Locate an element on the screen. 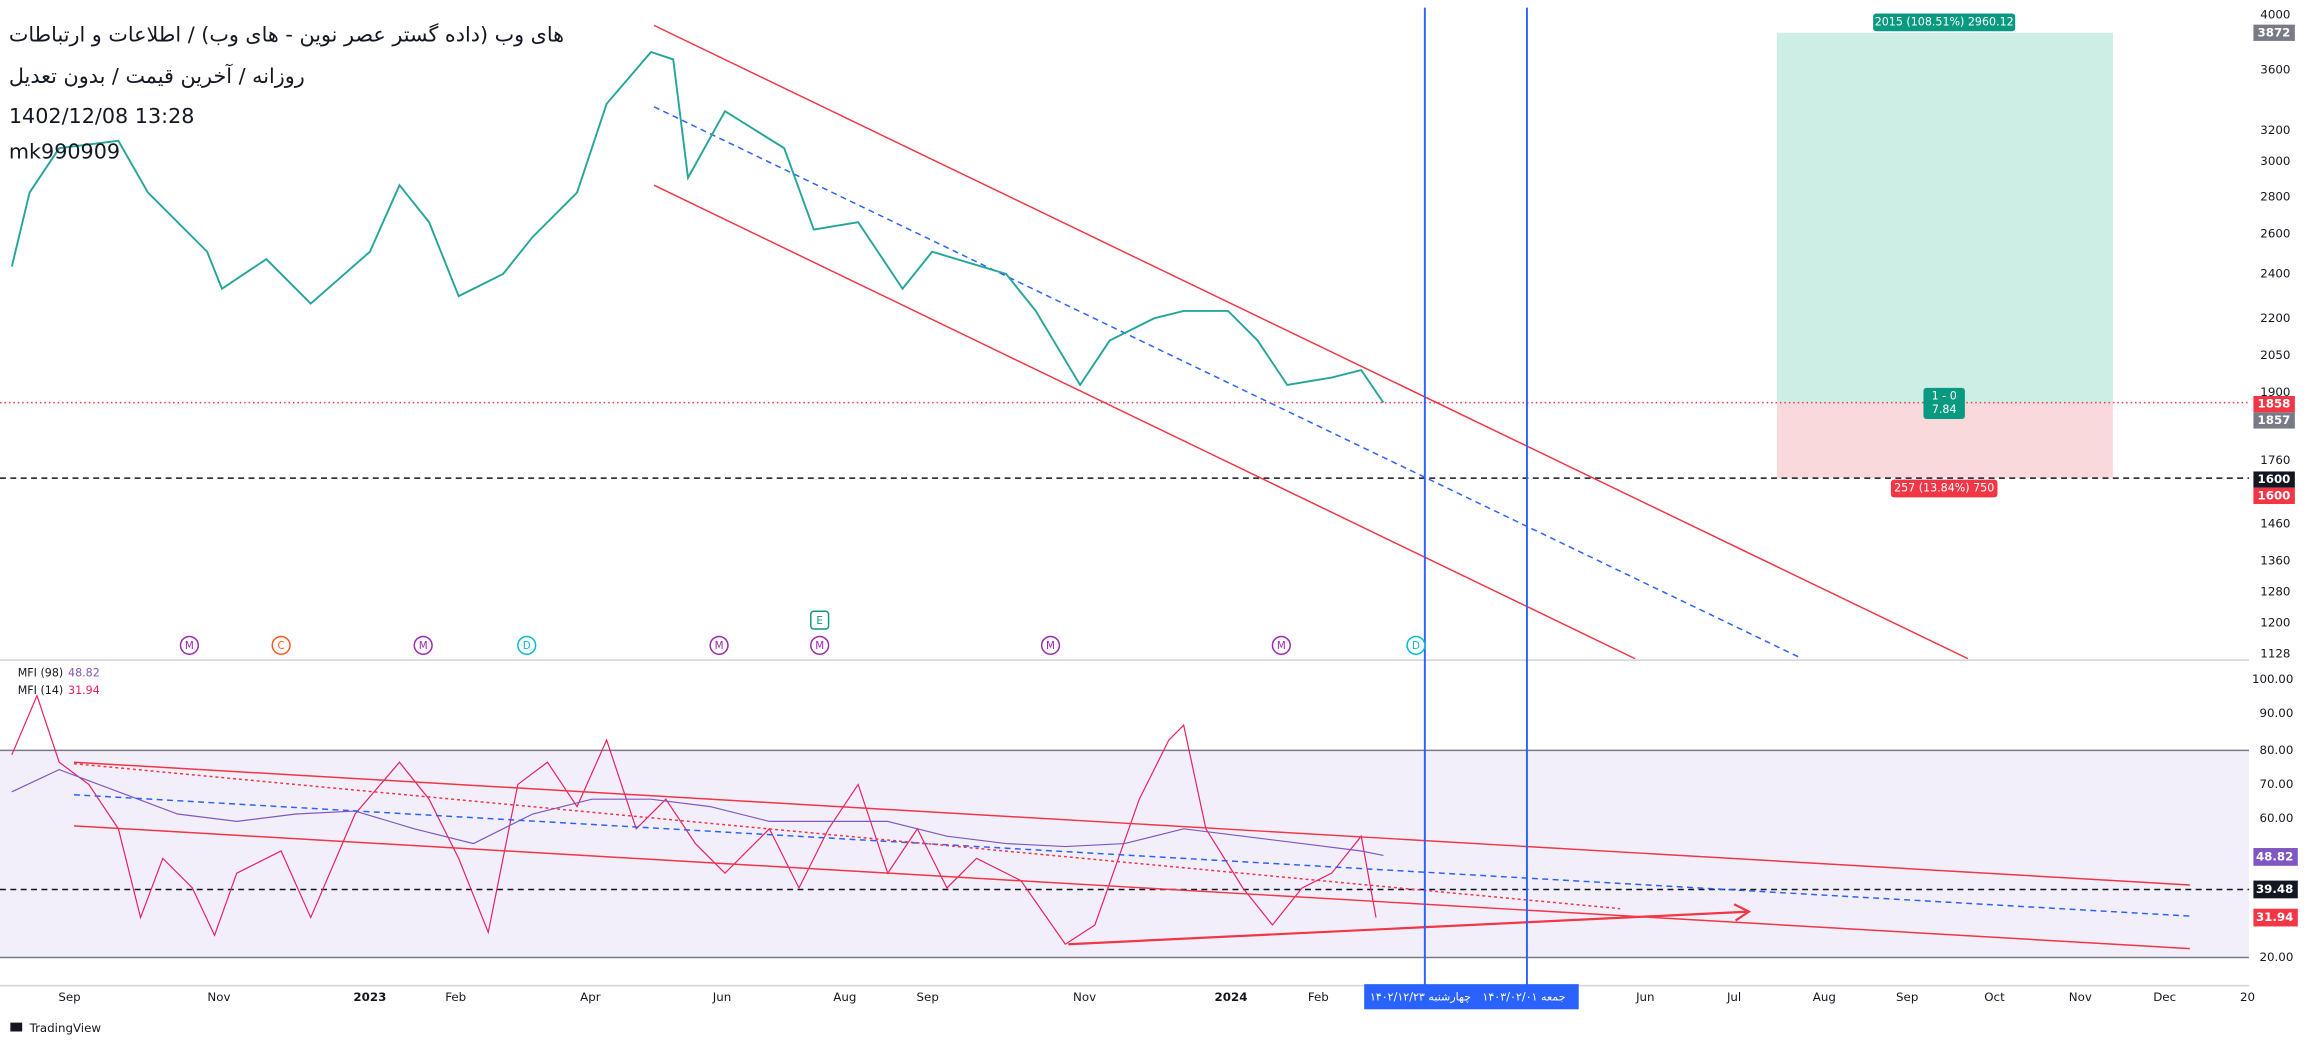 The width and height of the screenshot is (2320, 1052). ratio-value: 7.84 is located at coordinates (1944, 409).